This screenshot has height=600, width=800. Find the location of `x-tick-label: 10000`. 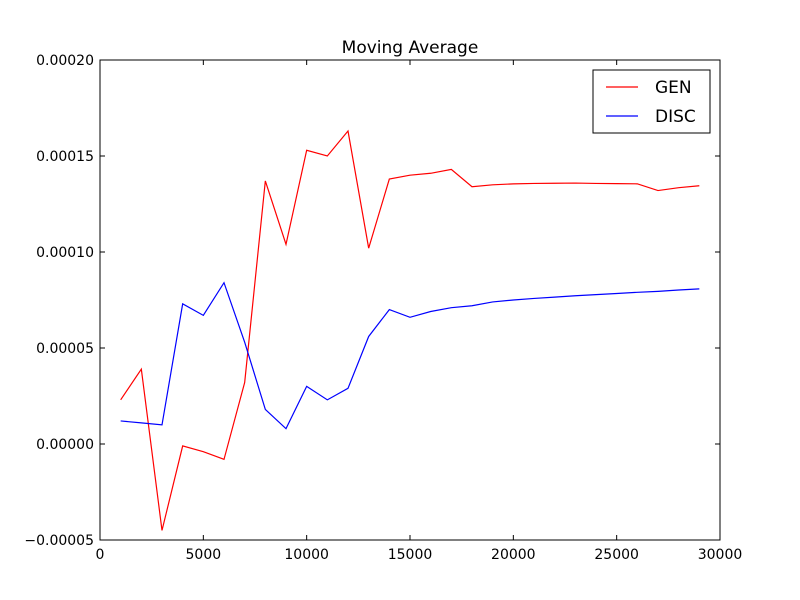

x-tick-label: 10000 is located at coordinates (306, 555).